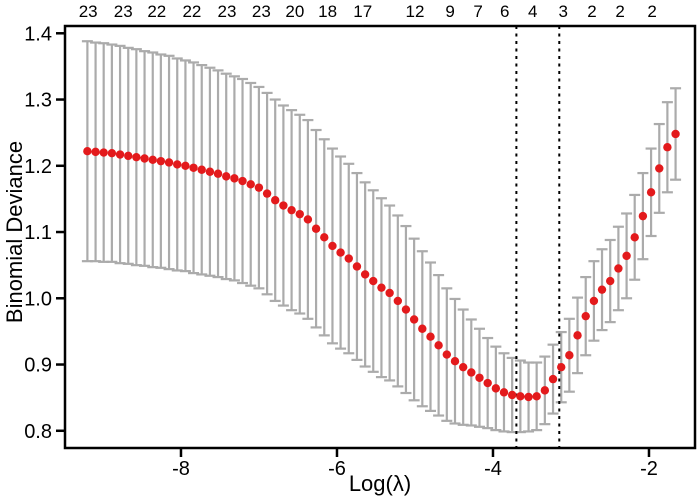 The height and width of the screenshot is (501, 700). Describe the element at coordinates (649, 469) in the screenshot. I see `x-tick-label: -2` at that location.